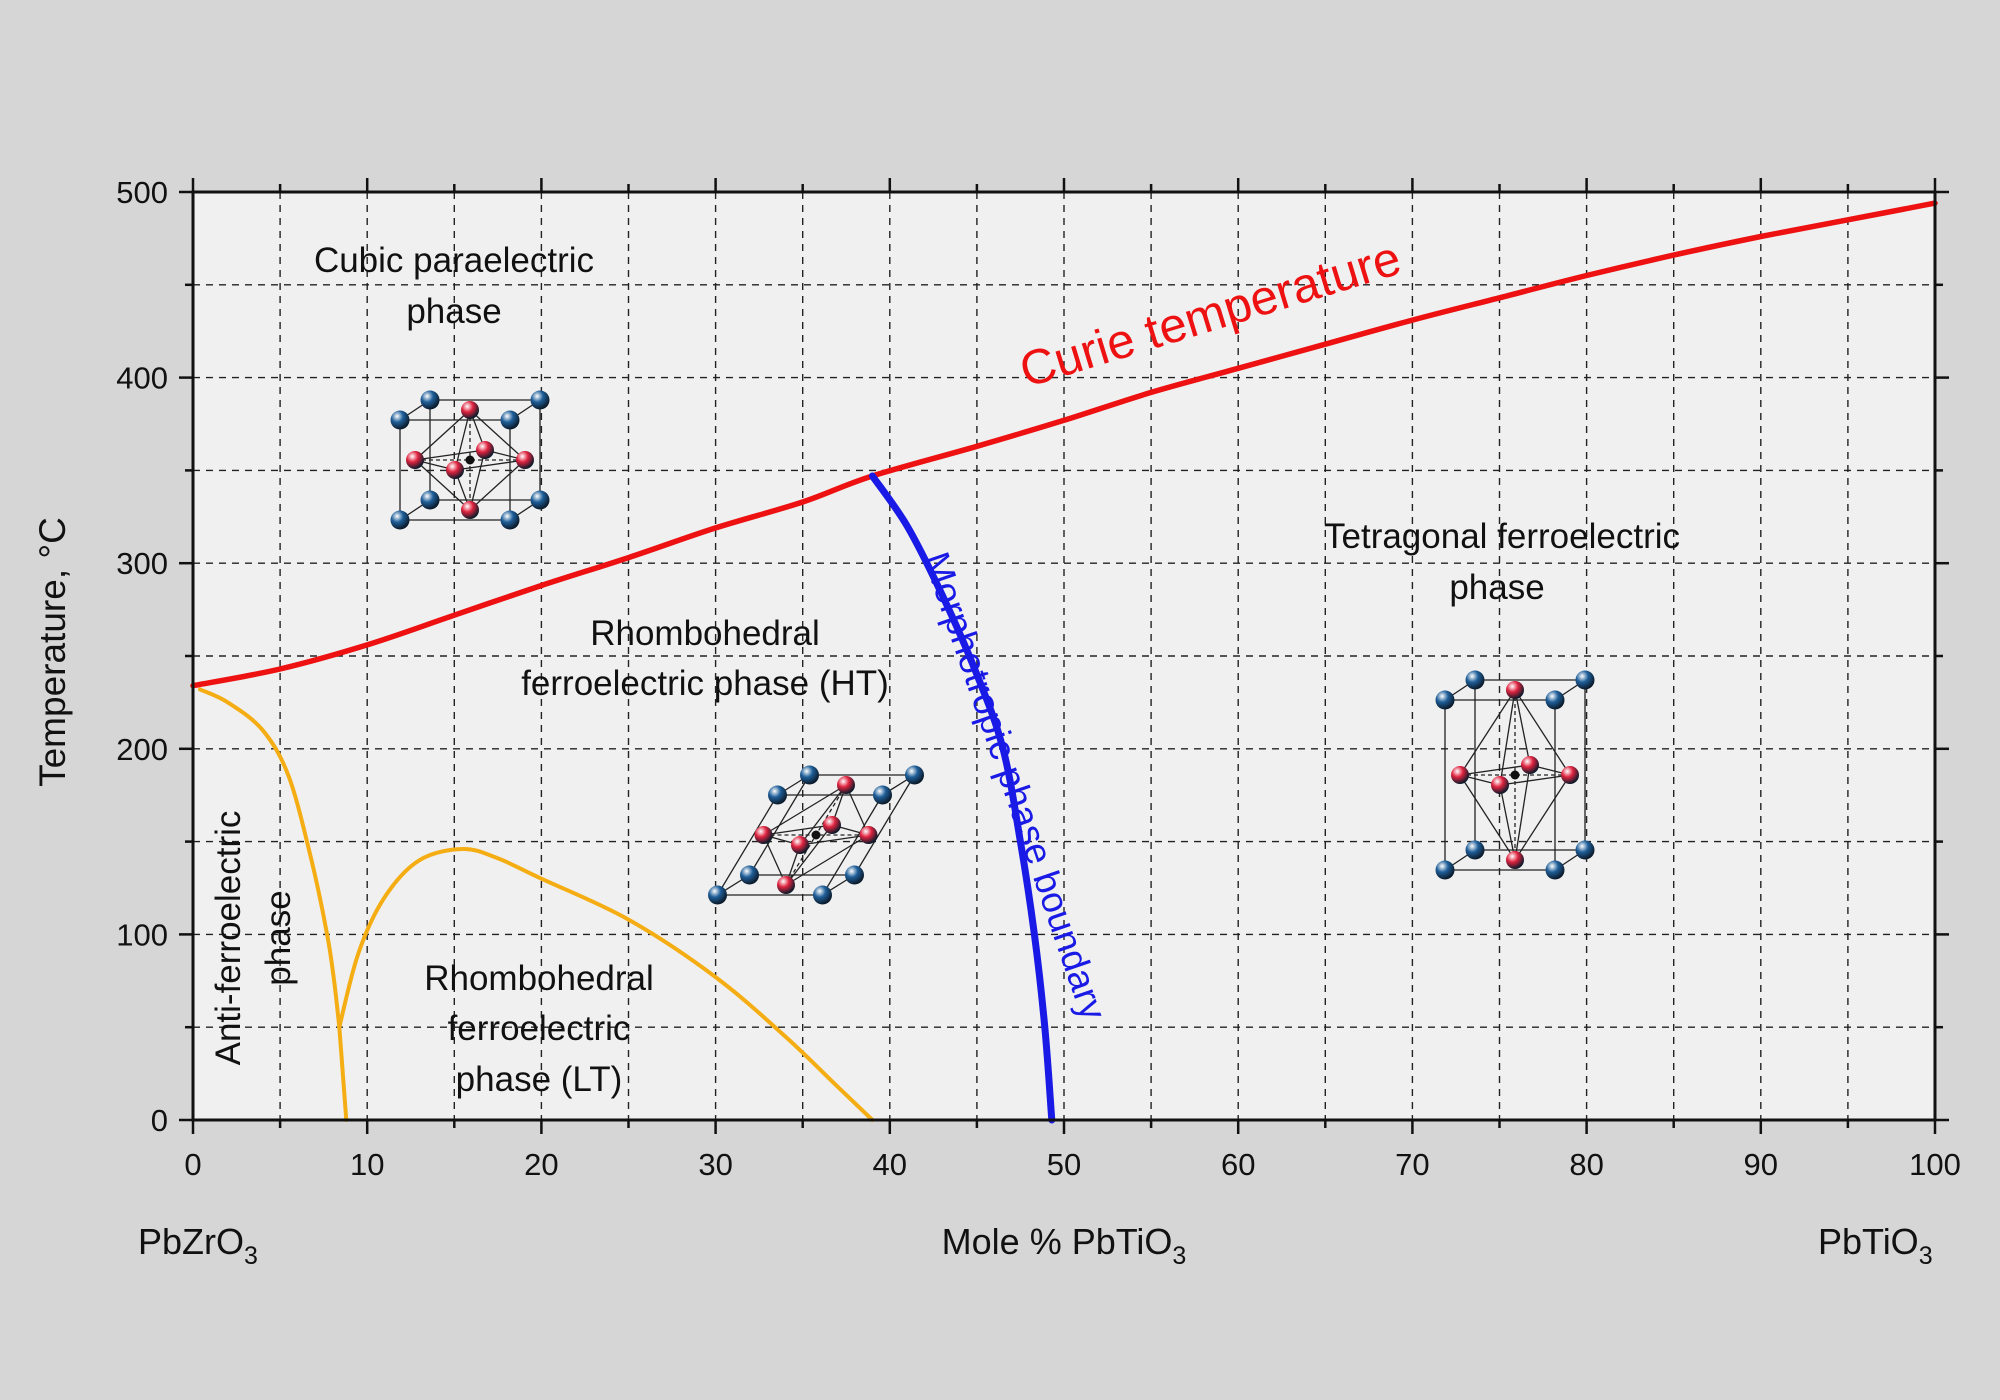 The height and width of the screenshot is (1400, 2000). What do you see at coordinates (142, 563) in the screenshot?
I see `y-tick-label: 300` at bounding box center [142, 563].